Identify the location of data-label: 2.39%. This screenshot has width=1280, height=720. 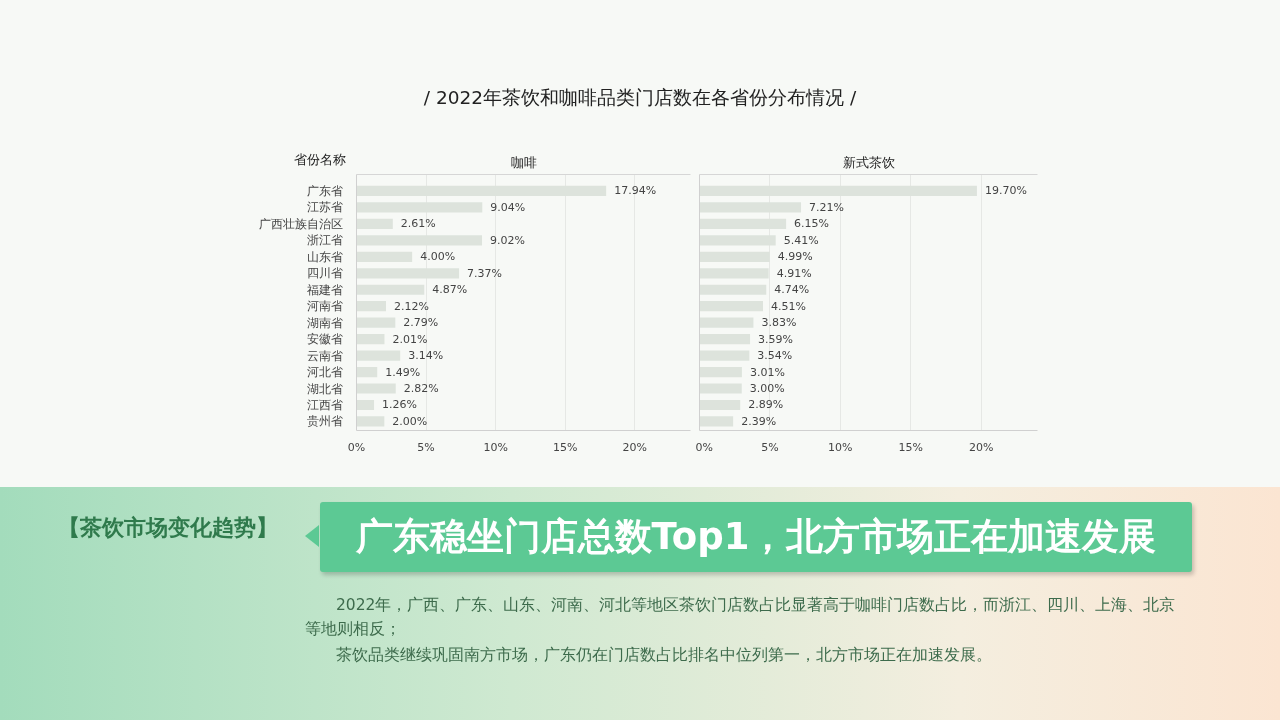
(759, 421).